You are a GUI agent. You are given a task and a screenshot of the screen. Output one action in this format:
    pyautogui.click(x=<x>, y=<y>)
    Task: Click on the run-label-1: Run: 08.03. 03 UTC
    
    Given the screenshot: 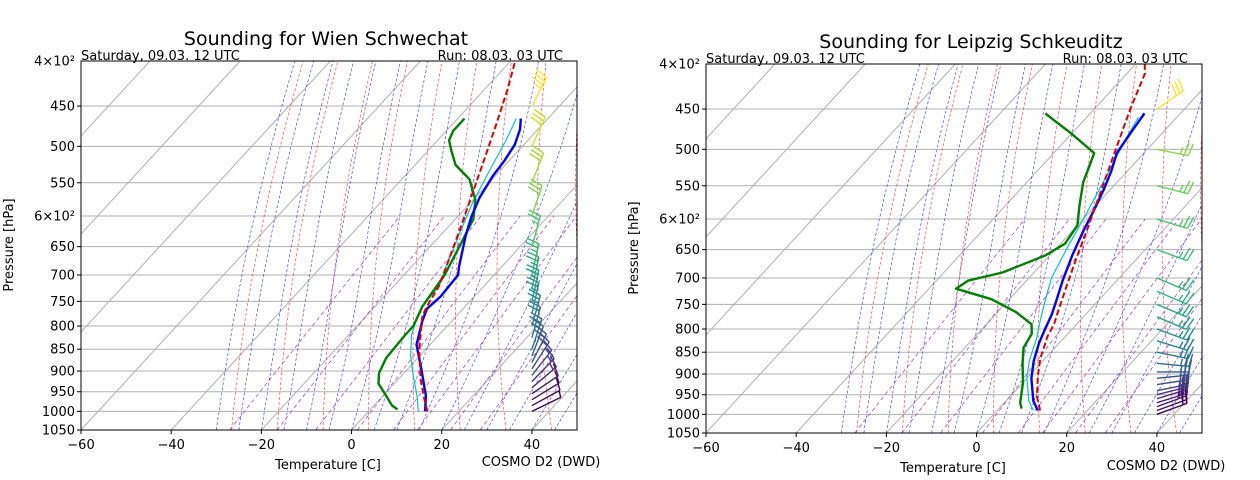 What is the action you would take?
    pyautogui.click(x=500, y=56)
    